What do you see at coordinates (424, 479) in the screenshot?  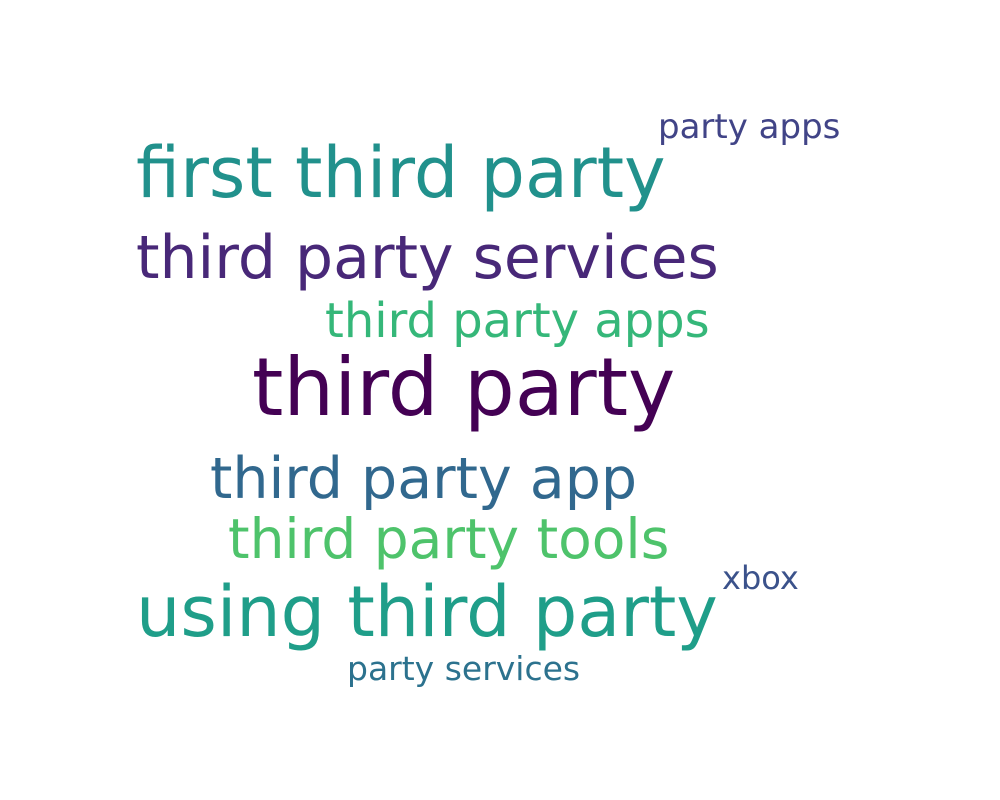 I see `word-third-party-app: third party app` at bounding box center [424, 479].